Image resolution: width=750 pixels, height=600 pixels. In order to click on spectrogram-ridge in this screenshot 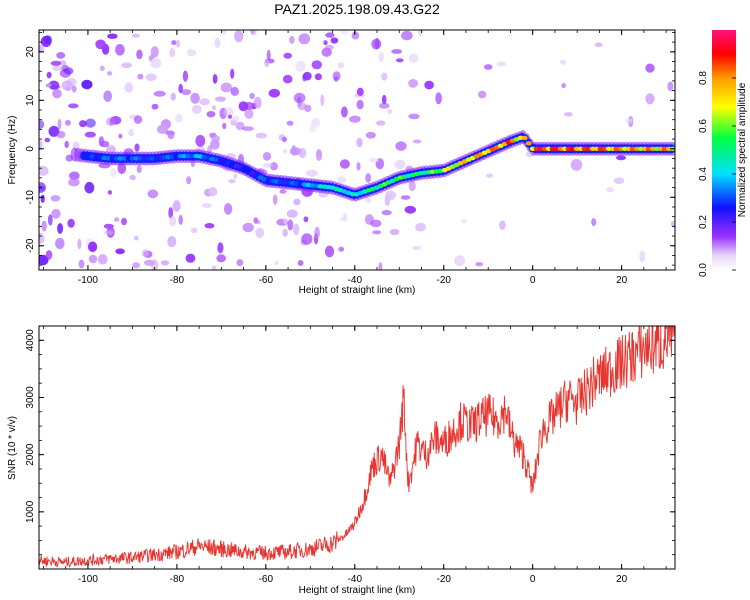, I will do `click(372, 166)`.